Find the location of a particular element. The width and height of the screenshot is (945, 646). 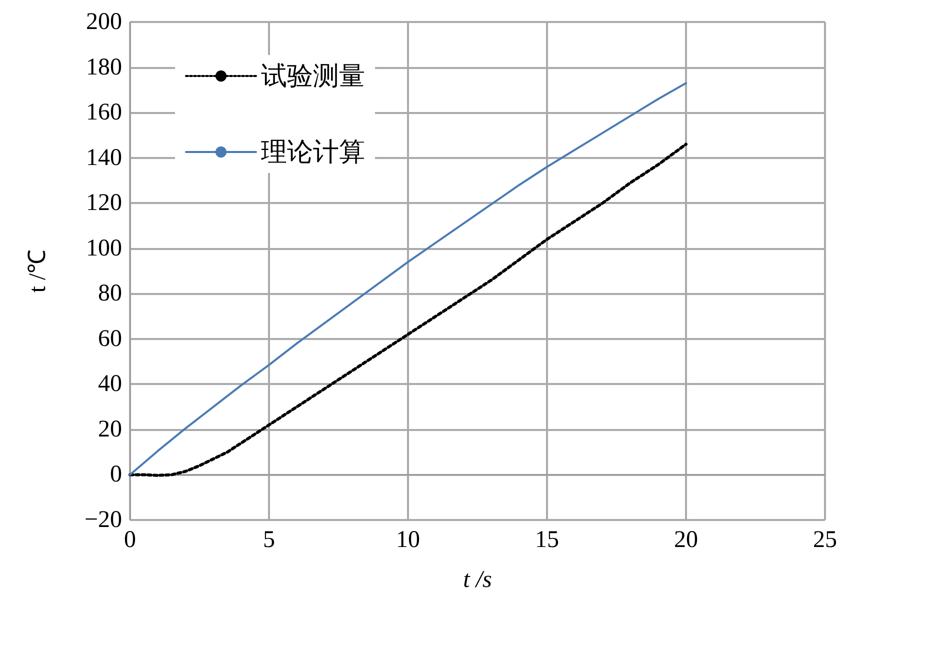

y-tick-label: 160 is located at coordinates (104, 113).